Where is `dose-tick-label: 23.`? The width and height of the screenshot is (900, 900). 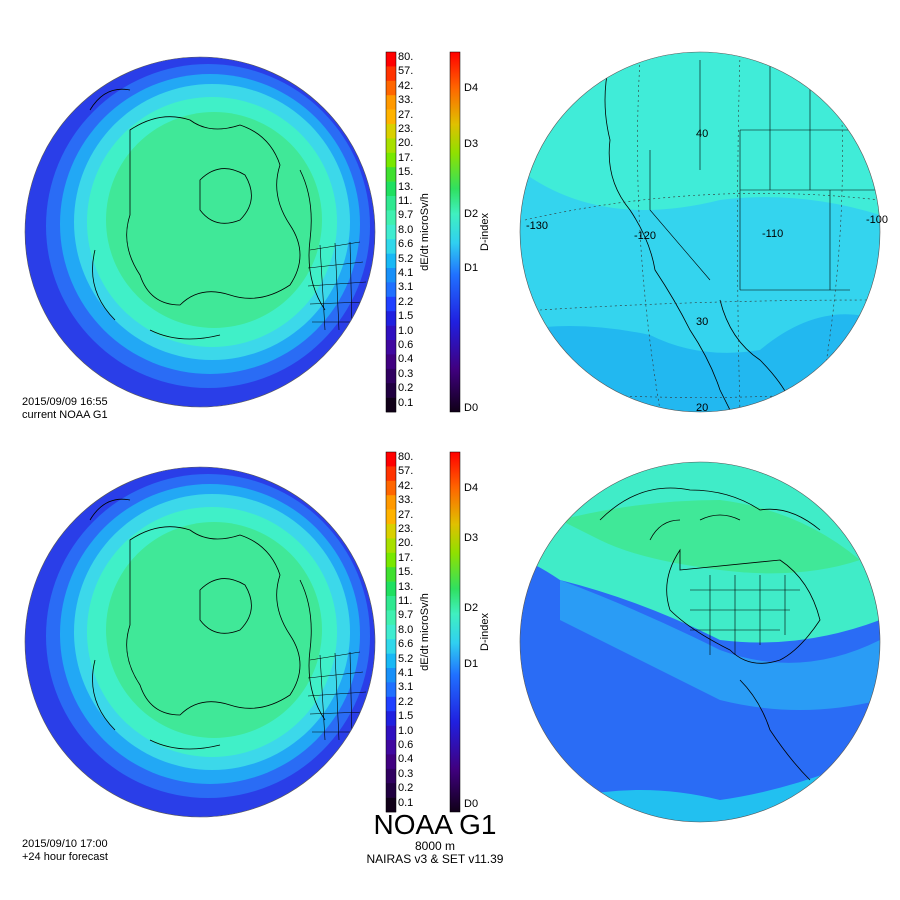
dose-tick-label: 23. is located at coordinates (406, 529).